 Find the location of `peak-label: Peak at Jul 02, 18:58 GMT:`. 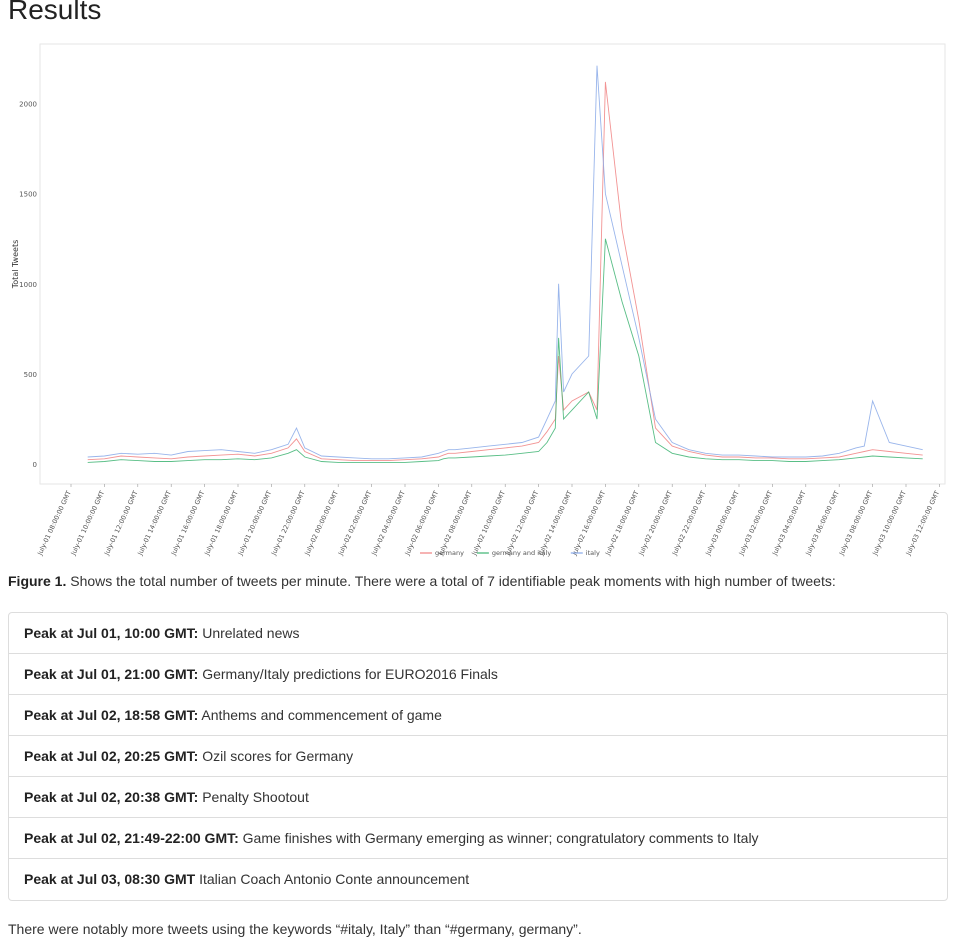

peak-label: Peak at Jul 02, 18:58 GMT: is located at coordinates (111, 715).